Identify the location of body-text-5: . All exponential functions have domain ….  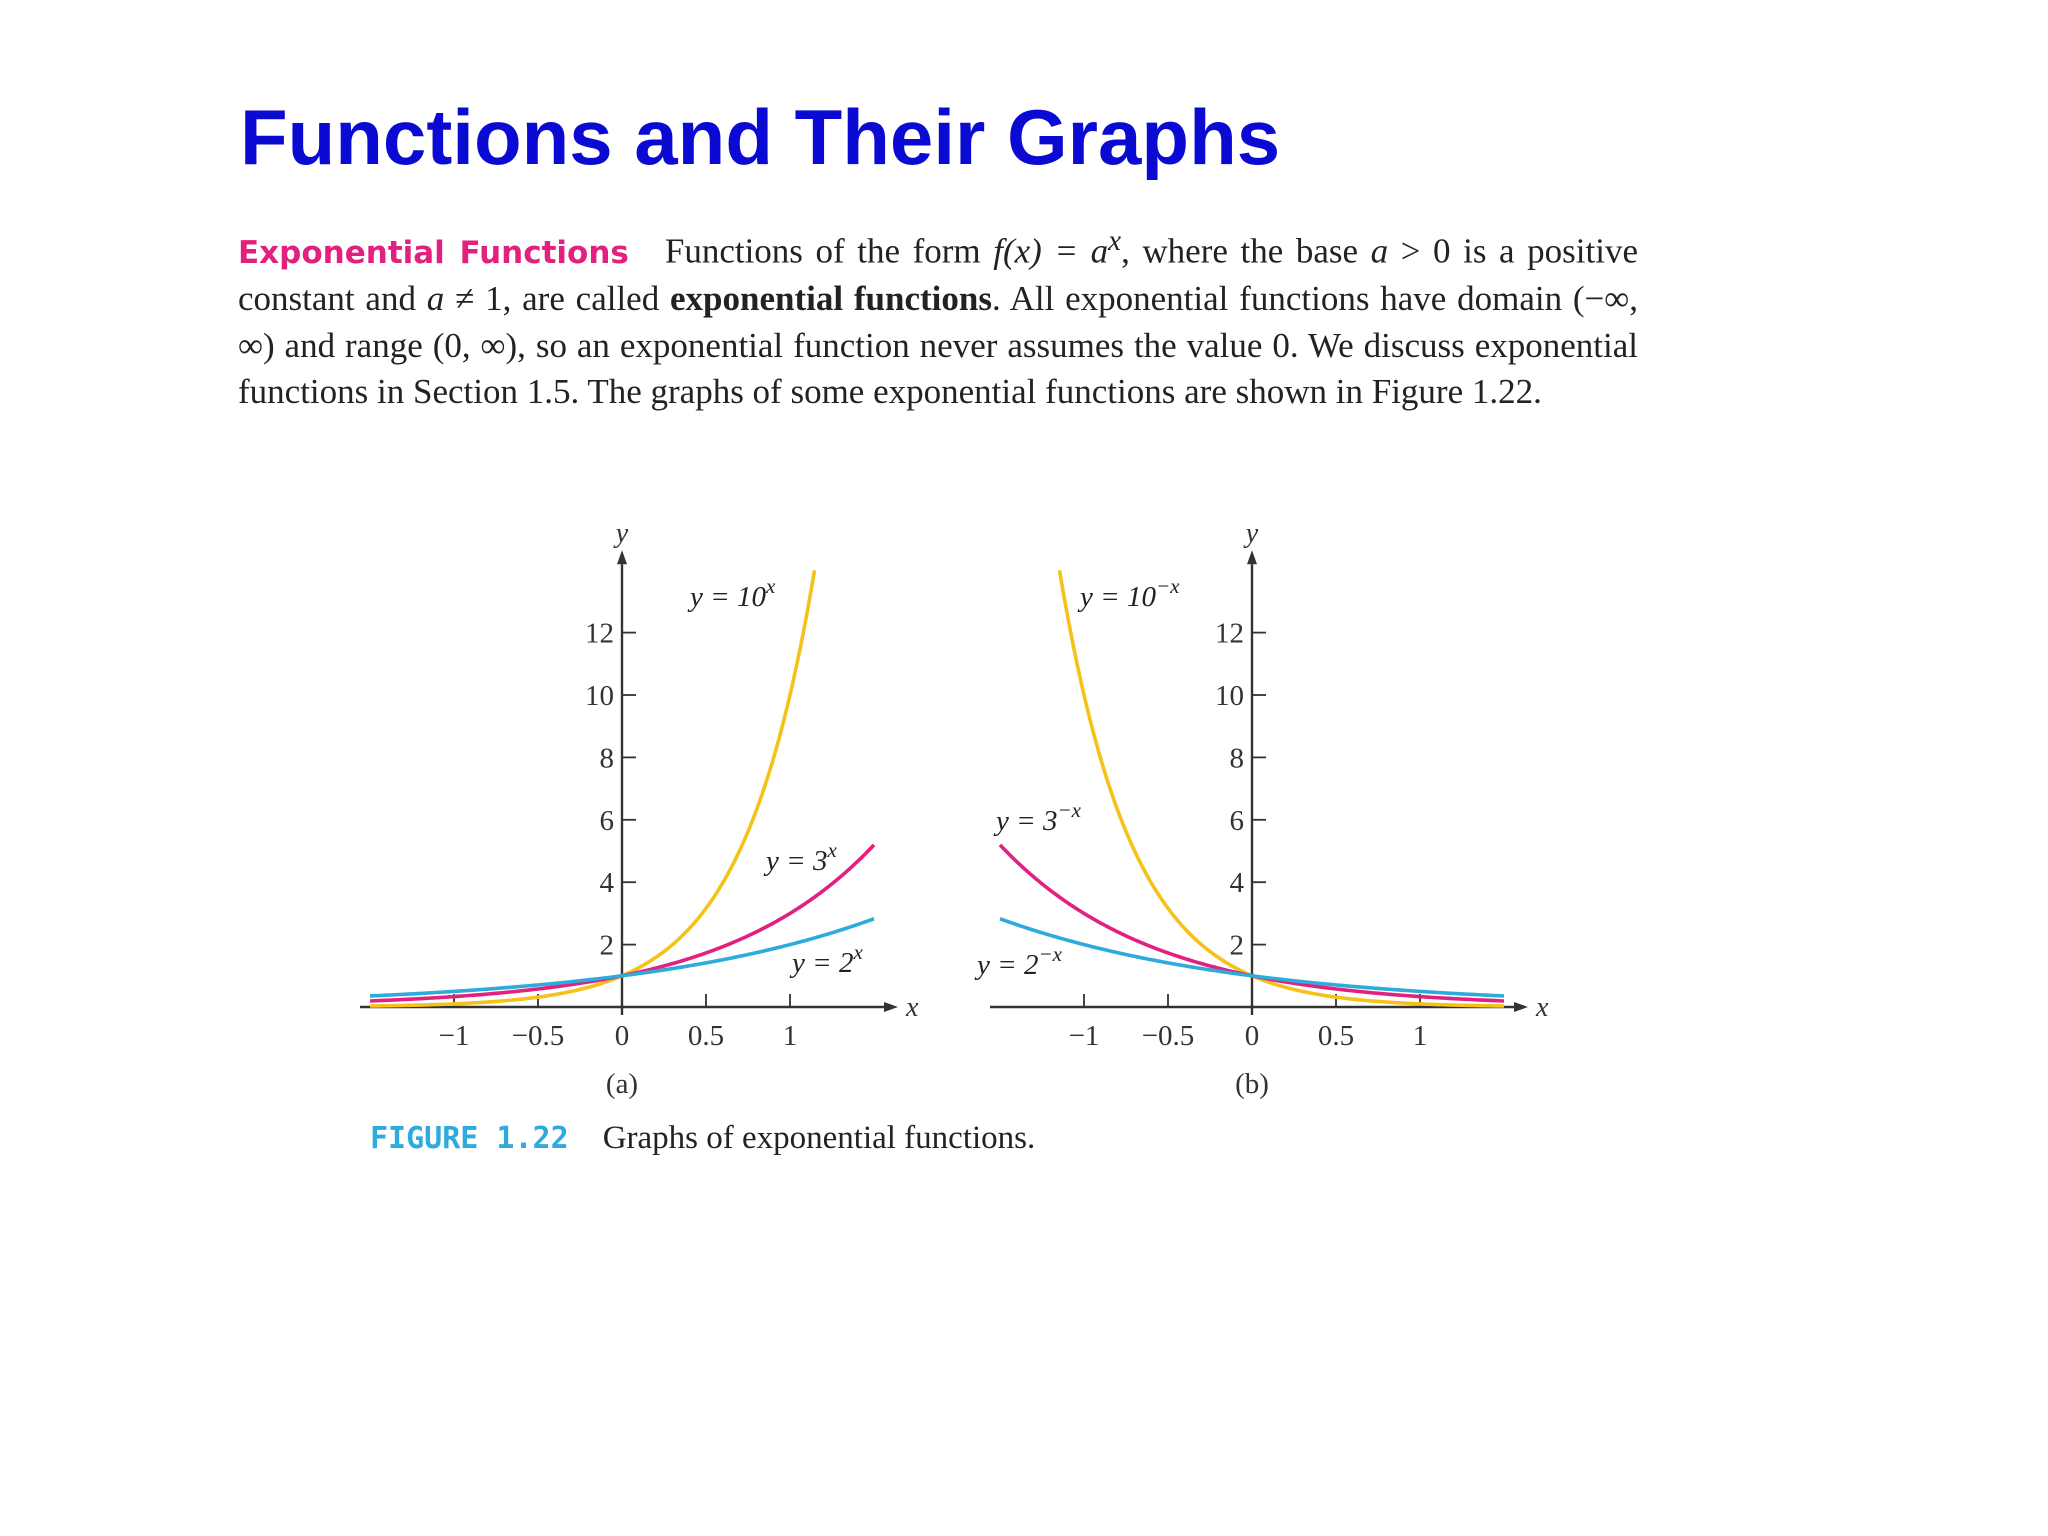
(938, 345).